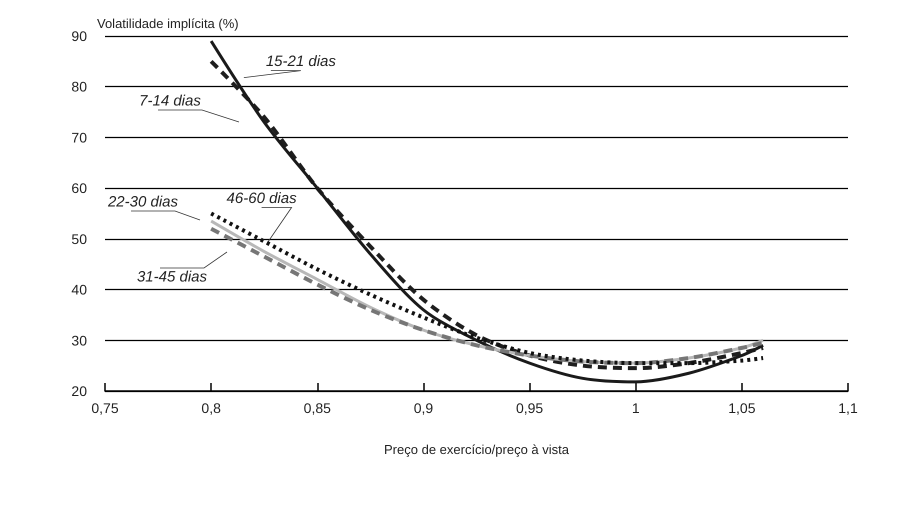  I want to click on x-tick-label: 1,1, so click(848, 408).